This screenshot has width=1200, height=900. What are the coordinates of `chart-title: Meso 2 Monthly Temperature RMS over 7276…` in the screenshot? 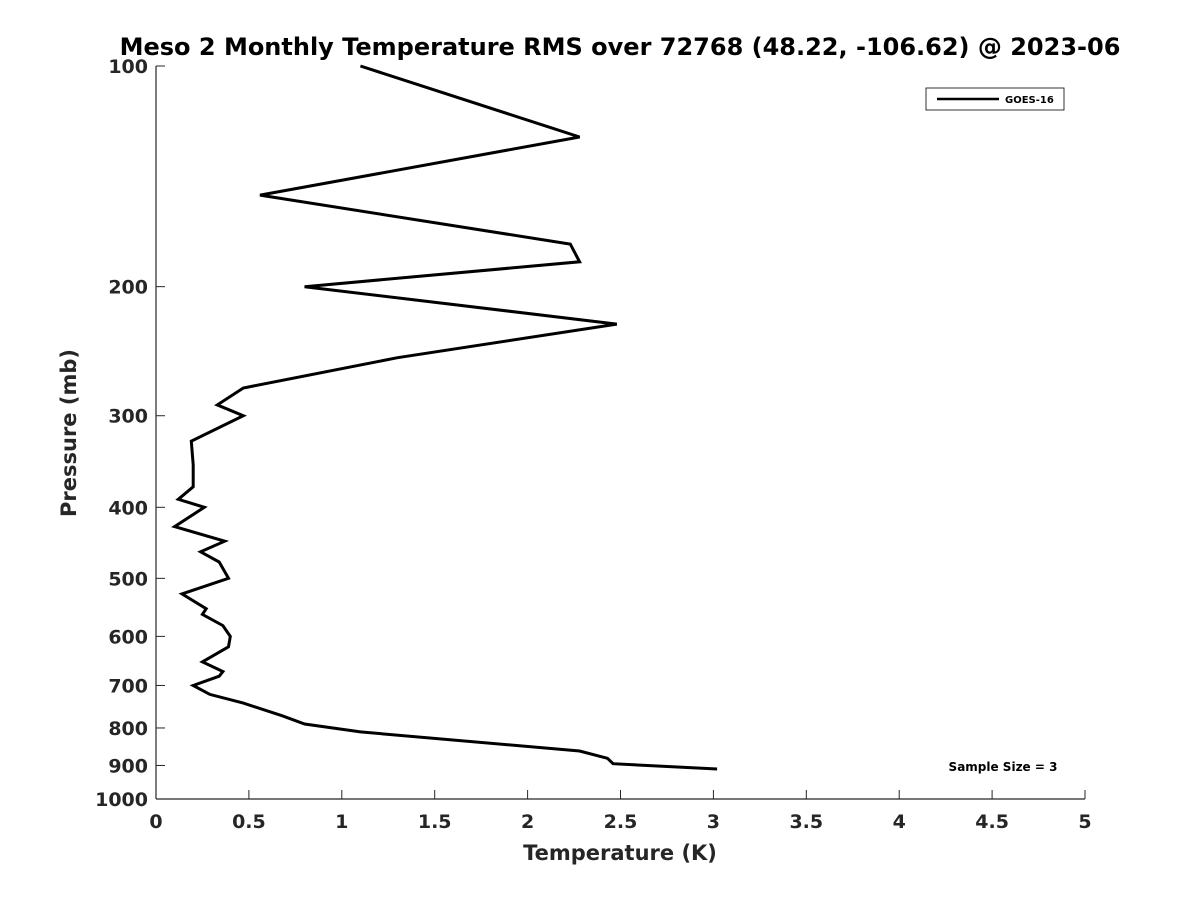 It's located at (620, 47).